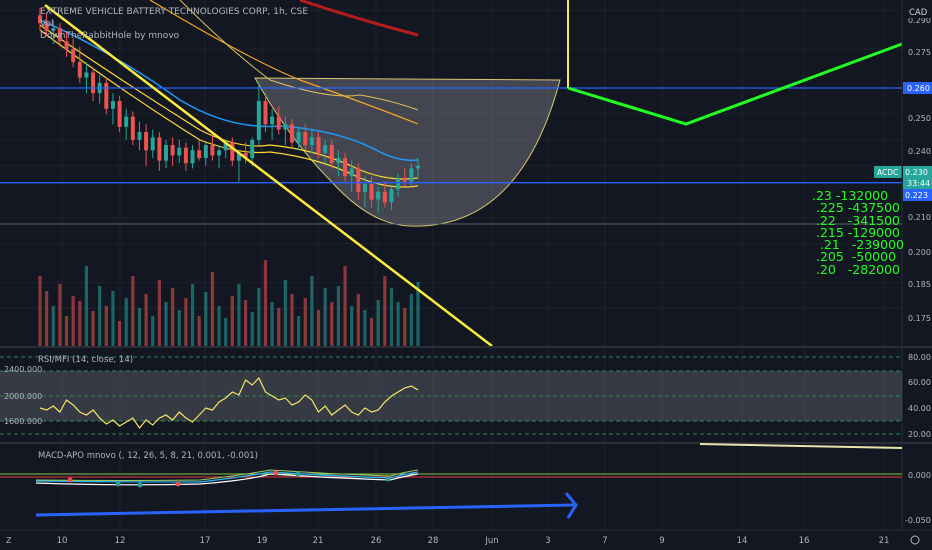 This screenshot has width=932, height=550. What do you see at coordinates (856, 232) in the screenshot?
I see `order-line: .215 -129000` at bounding box center [856, 232].